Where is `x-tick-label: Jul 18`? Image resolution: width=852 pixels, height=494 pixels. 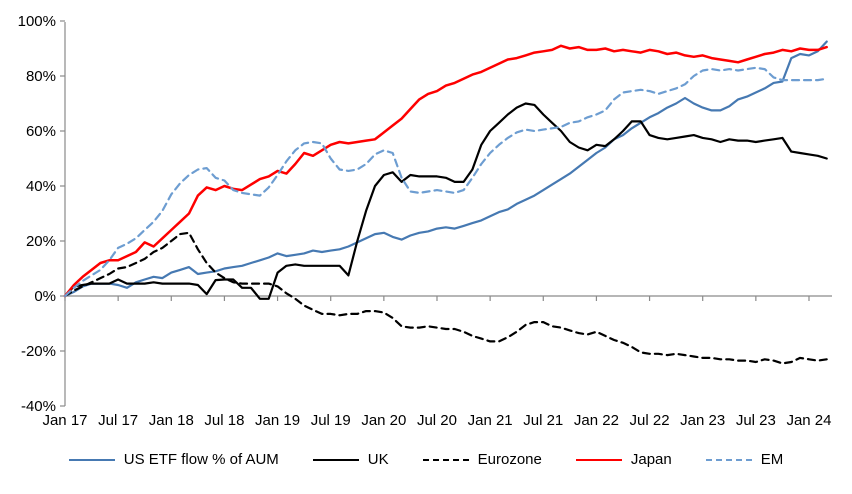 x-tick-label: Jul 18 is located at coordinates (224, 420).